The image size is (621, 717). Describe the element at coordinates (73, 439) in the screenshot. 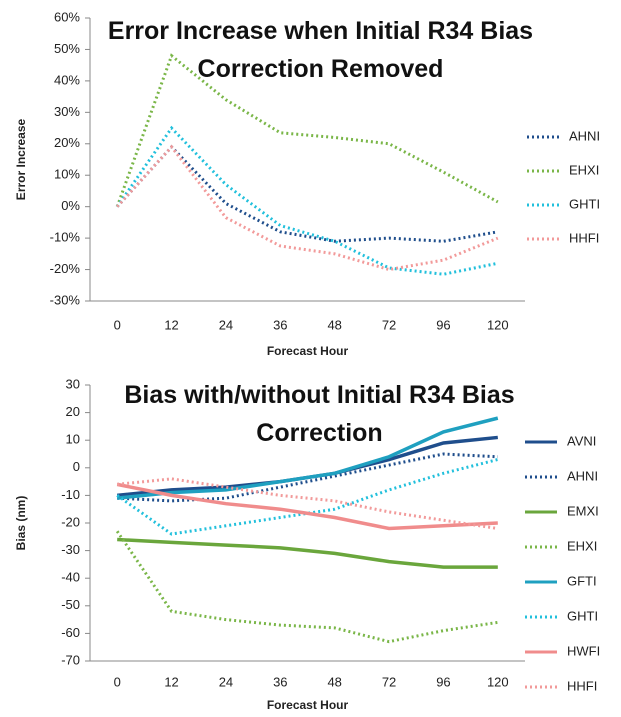

I see `y-tick-label: 10` at that location.